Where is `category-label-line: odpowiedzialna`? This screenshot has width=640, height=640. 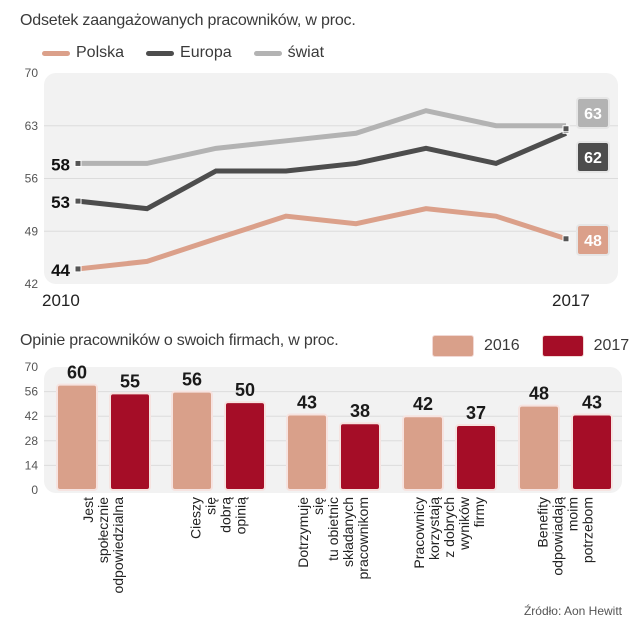
category-label-line: odpowiedzialna is located at coordinates (118, 545).